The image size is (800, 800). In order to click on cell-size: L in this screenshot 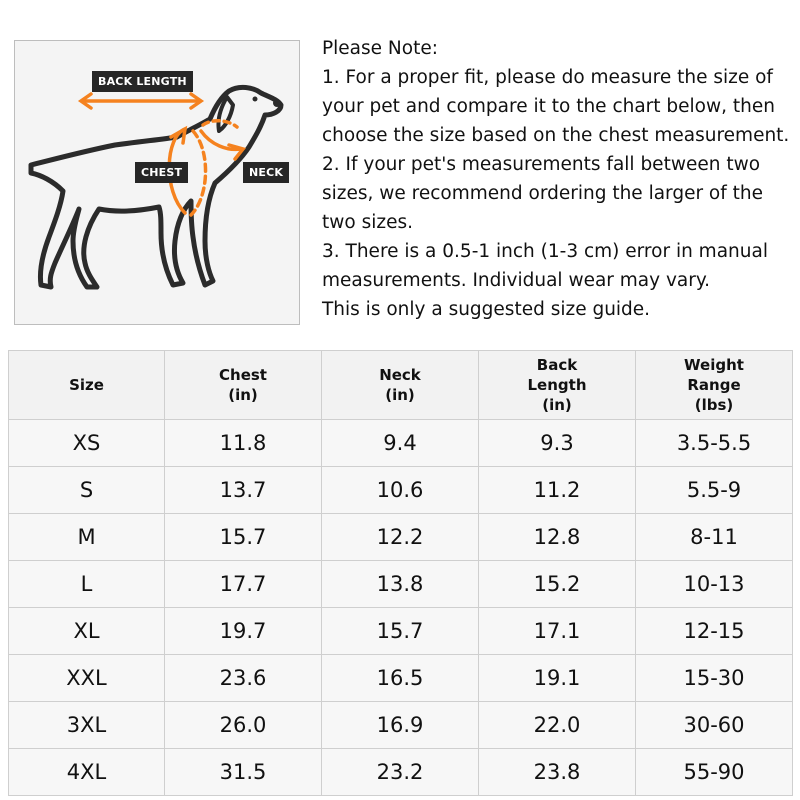, I will do `click(86, 584)`.